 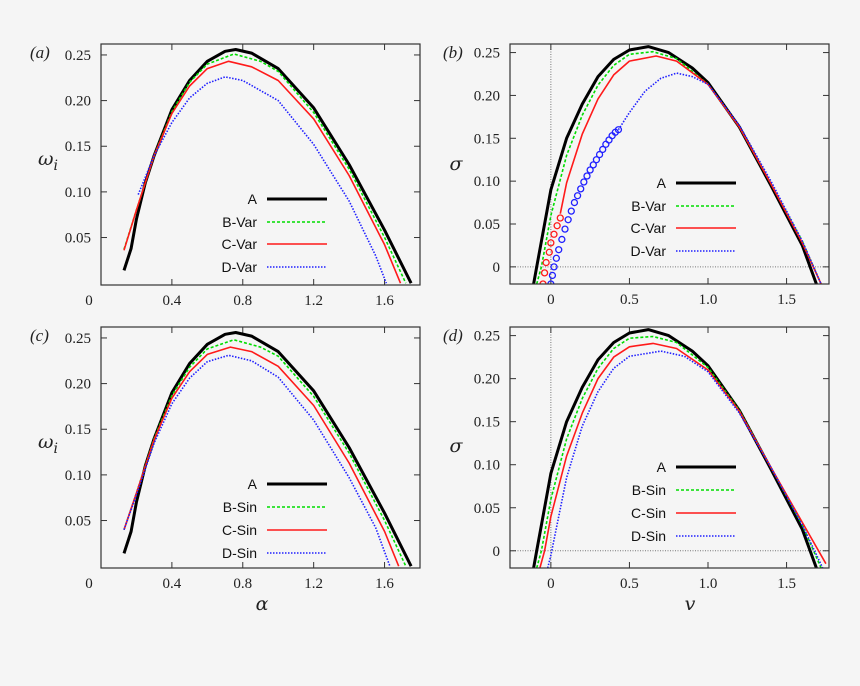 I want to click on panel-label: (c), so click(x=39, y=335).